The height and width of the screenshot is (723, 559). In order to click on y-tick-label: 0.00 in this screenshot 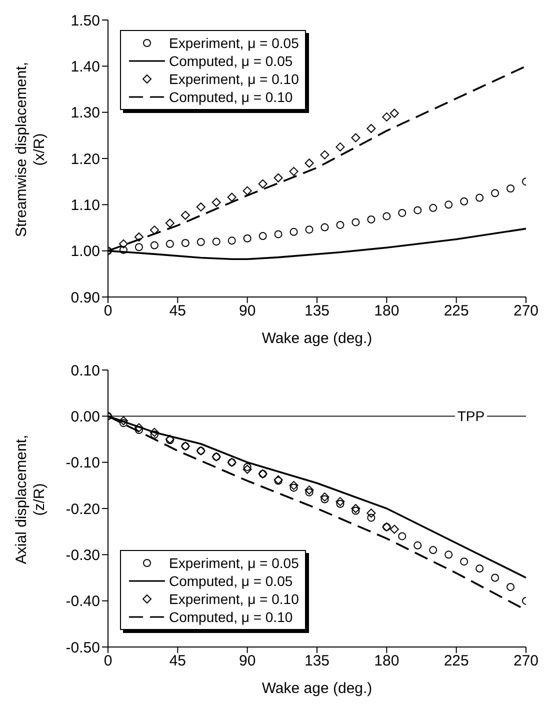, I will do `click(85, 417)`.